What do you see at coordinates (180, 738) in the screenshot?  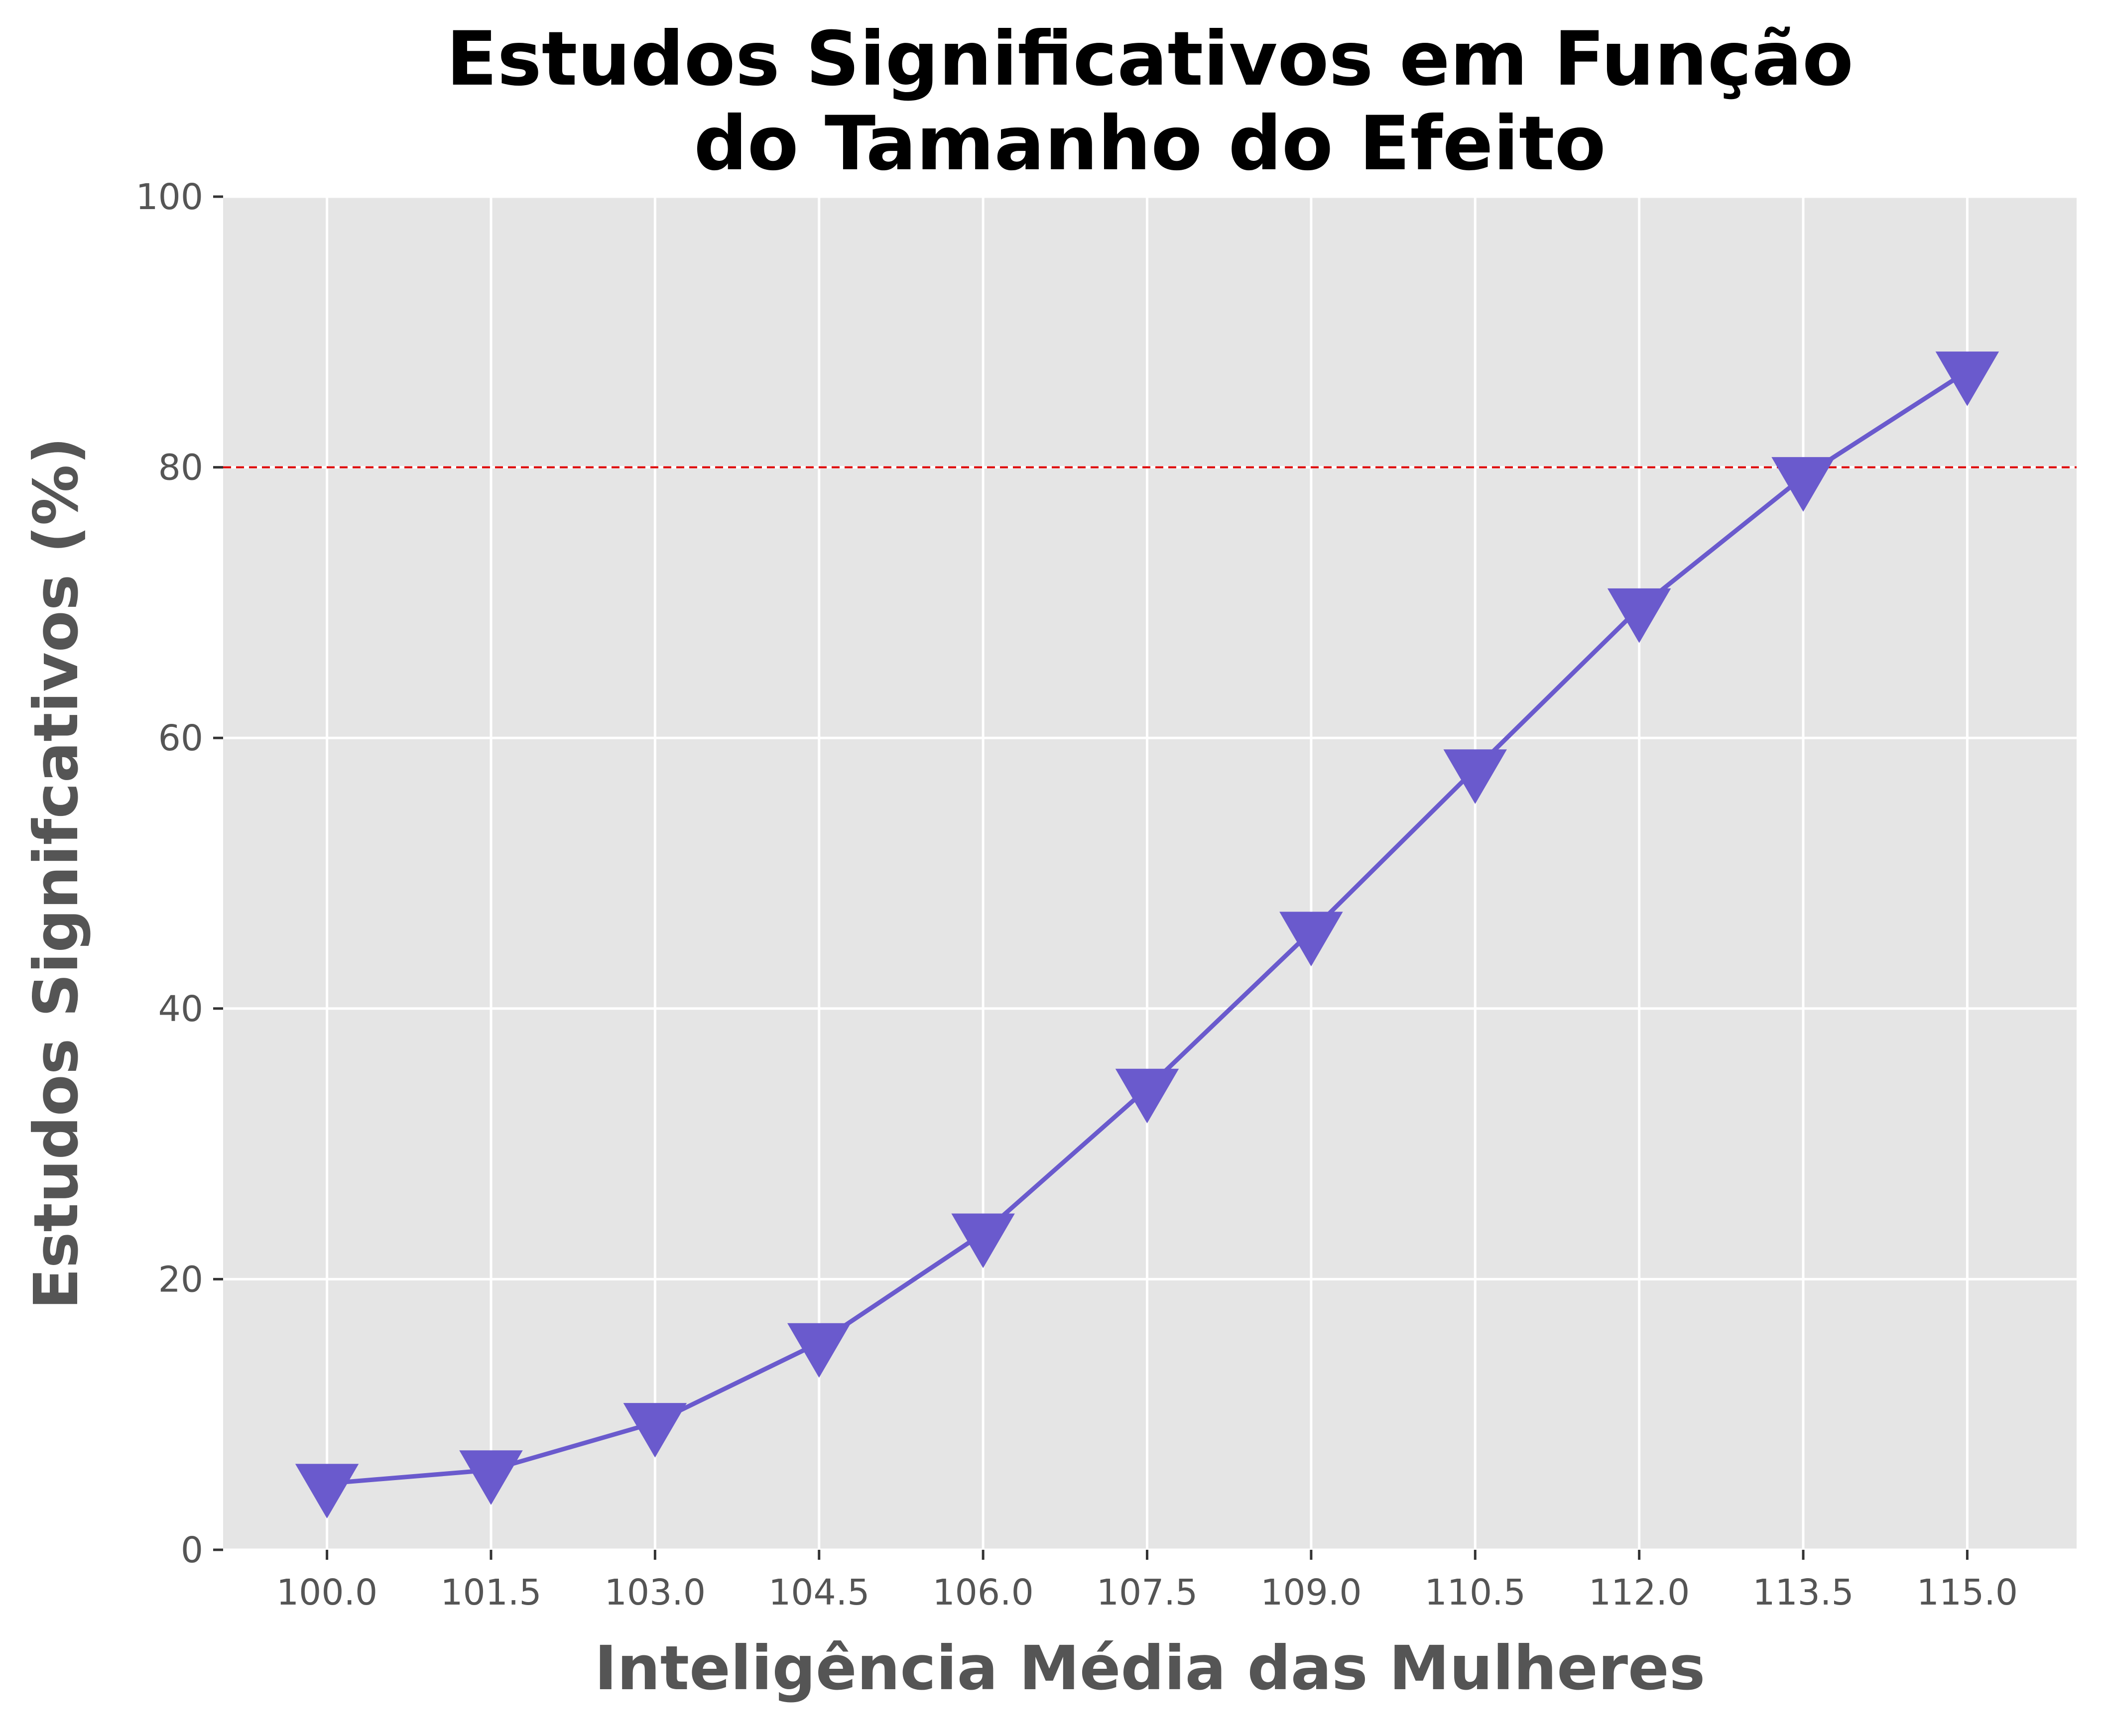 I see `y-tick-label: 60` at bounding box center [180, 738].